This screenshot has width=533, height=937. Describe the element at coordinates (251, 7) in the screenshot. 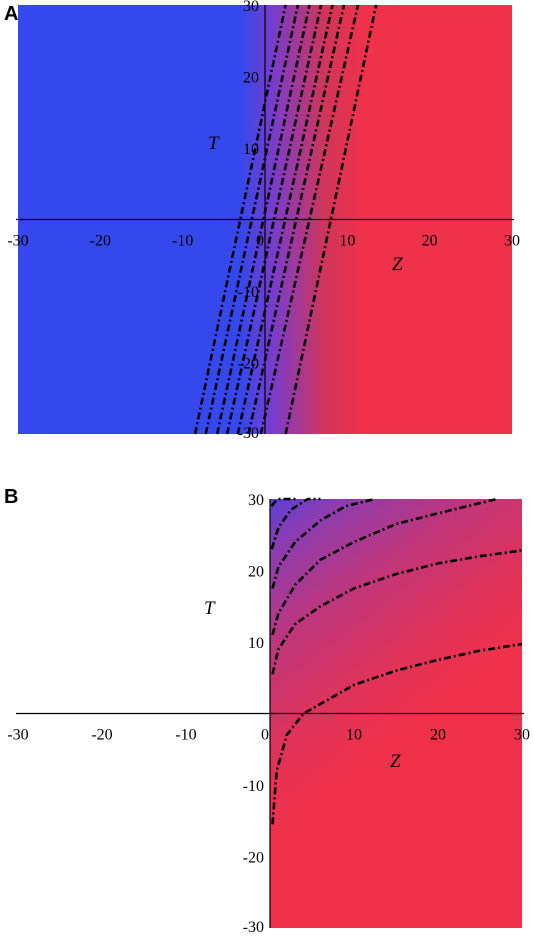

I see `panel-a-y-tick-label: 30` at that location.